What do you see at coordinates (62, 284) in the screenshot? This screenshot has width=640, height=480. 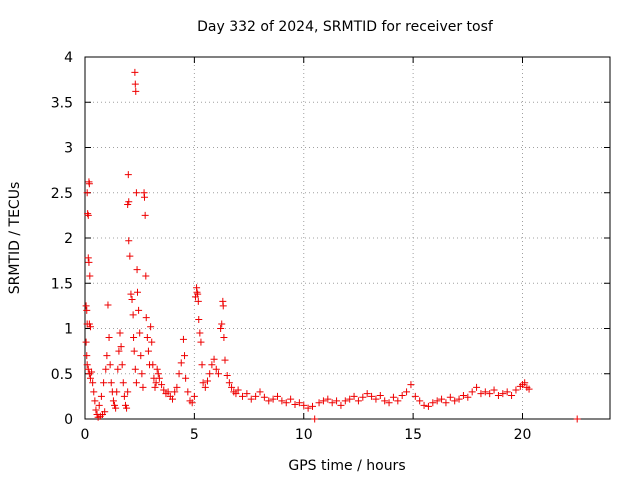 I see `y-tick-label: 1.5` at bounding box center [62, 284].